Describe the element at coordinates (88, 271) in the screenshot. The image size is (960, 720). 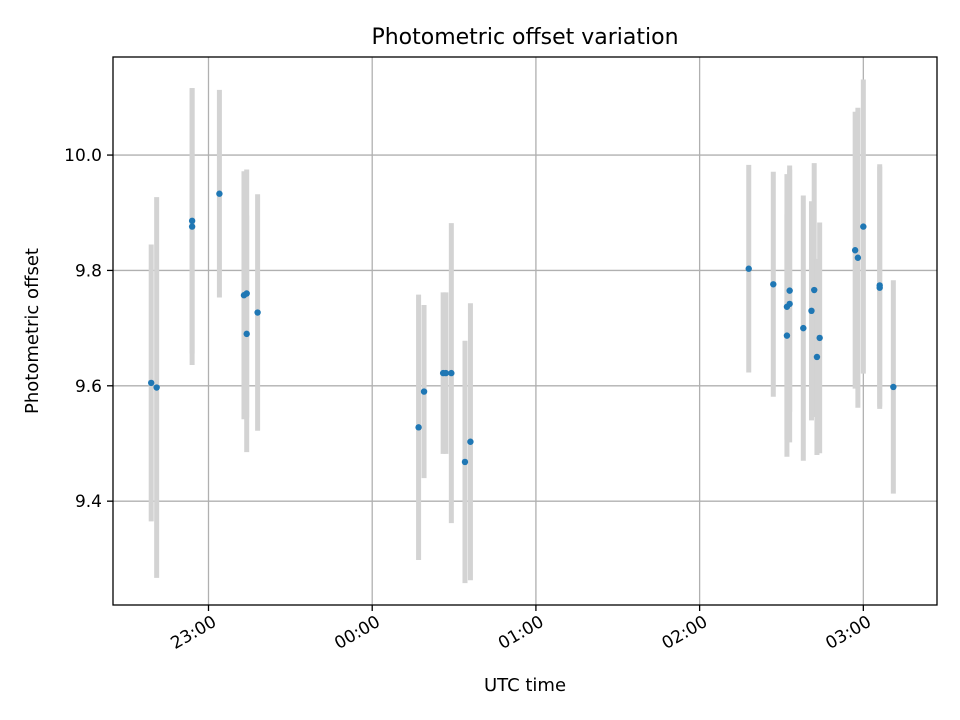
I see `y-tick-label: 9.8` at that location.